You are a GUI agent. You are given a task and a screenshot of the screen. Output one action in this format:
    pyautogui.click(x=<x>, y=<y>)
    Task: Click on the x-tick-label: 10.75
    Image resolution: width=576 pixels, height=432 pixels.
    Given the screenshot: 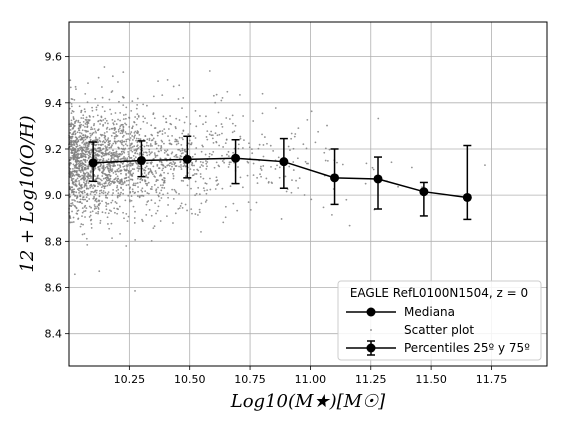 What is the action you would take?
    pyautogui.click(x=250, y=379)
    